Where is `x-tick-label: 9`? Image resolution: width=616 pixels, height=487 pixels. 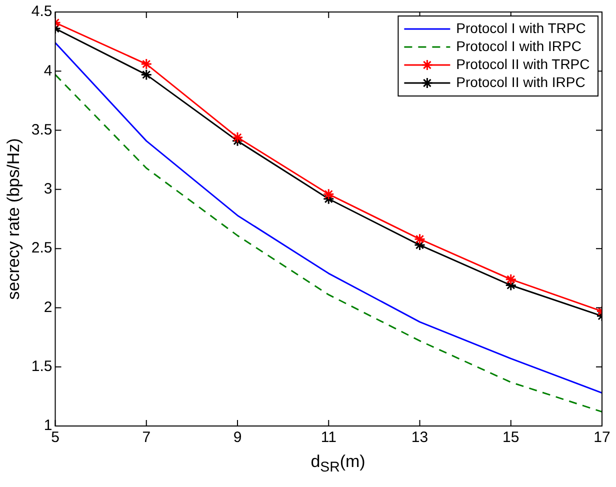
x-tick-label: 9 is located at coordinates (237, 437).